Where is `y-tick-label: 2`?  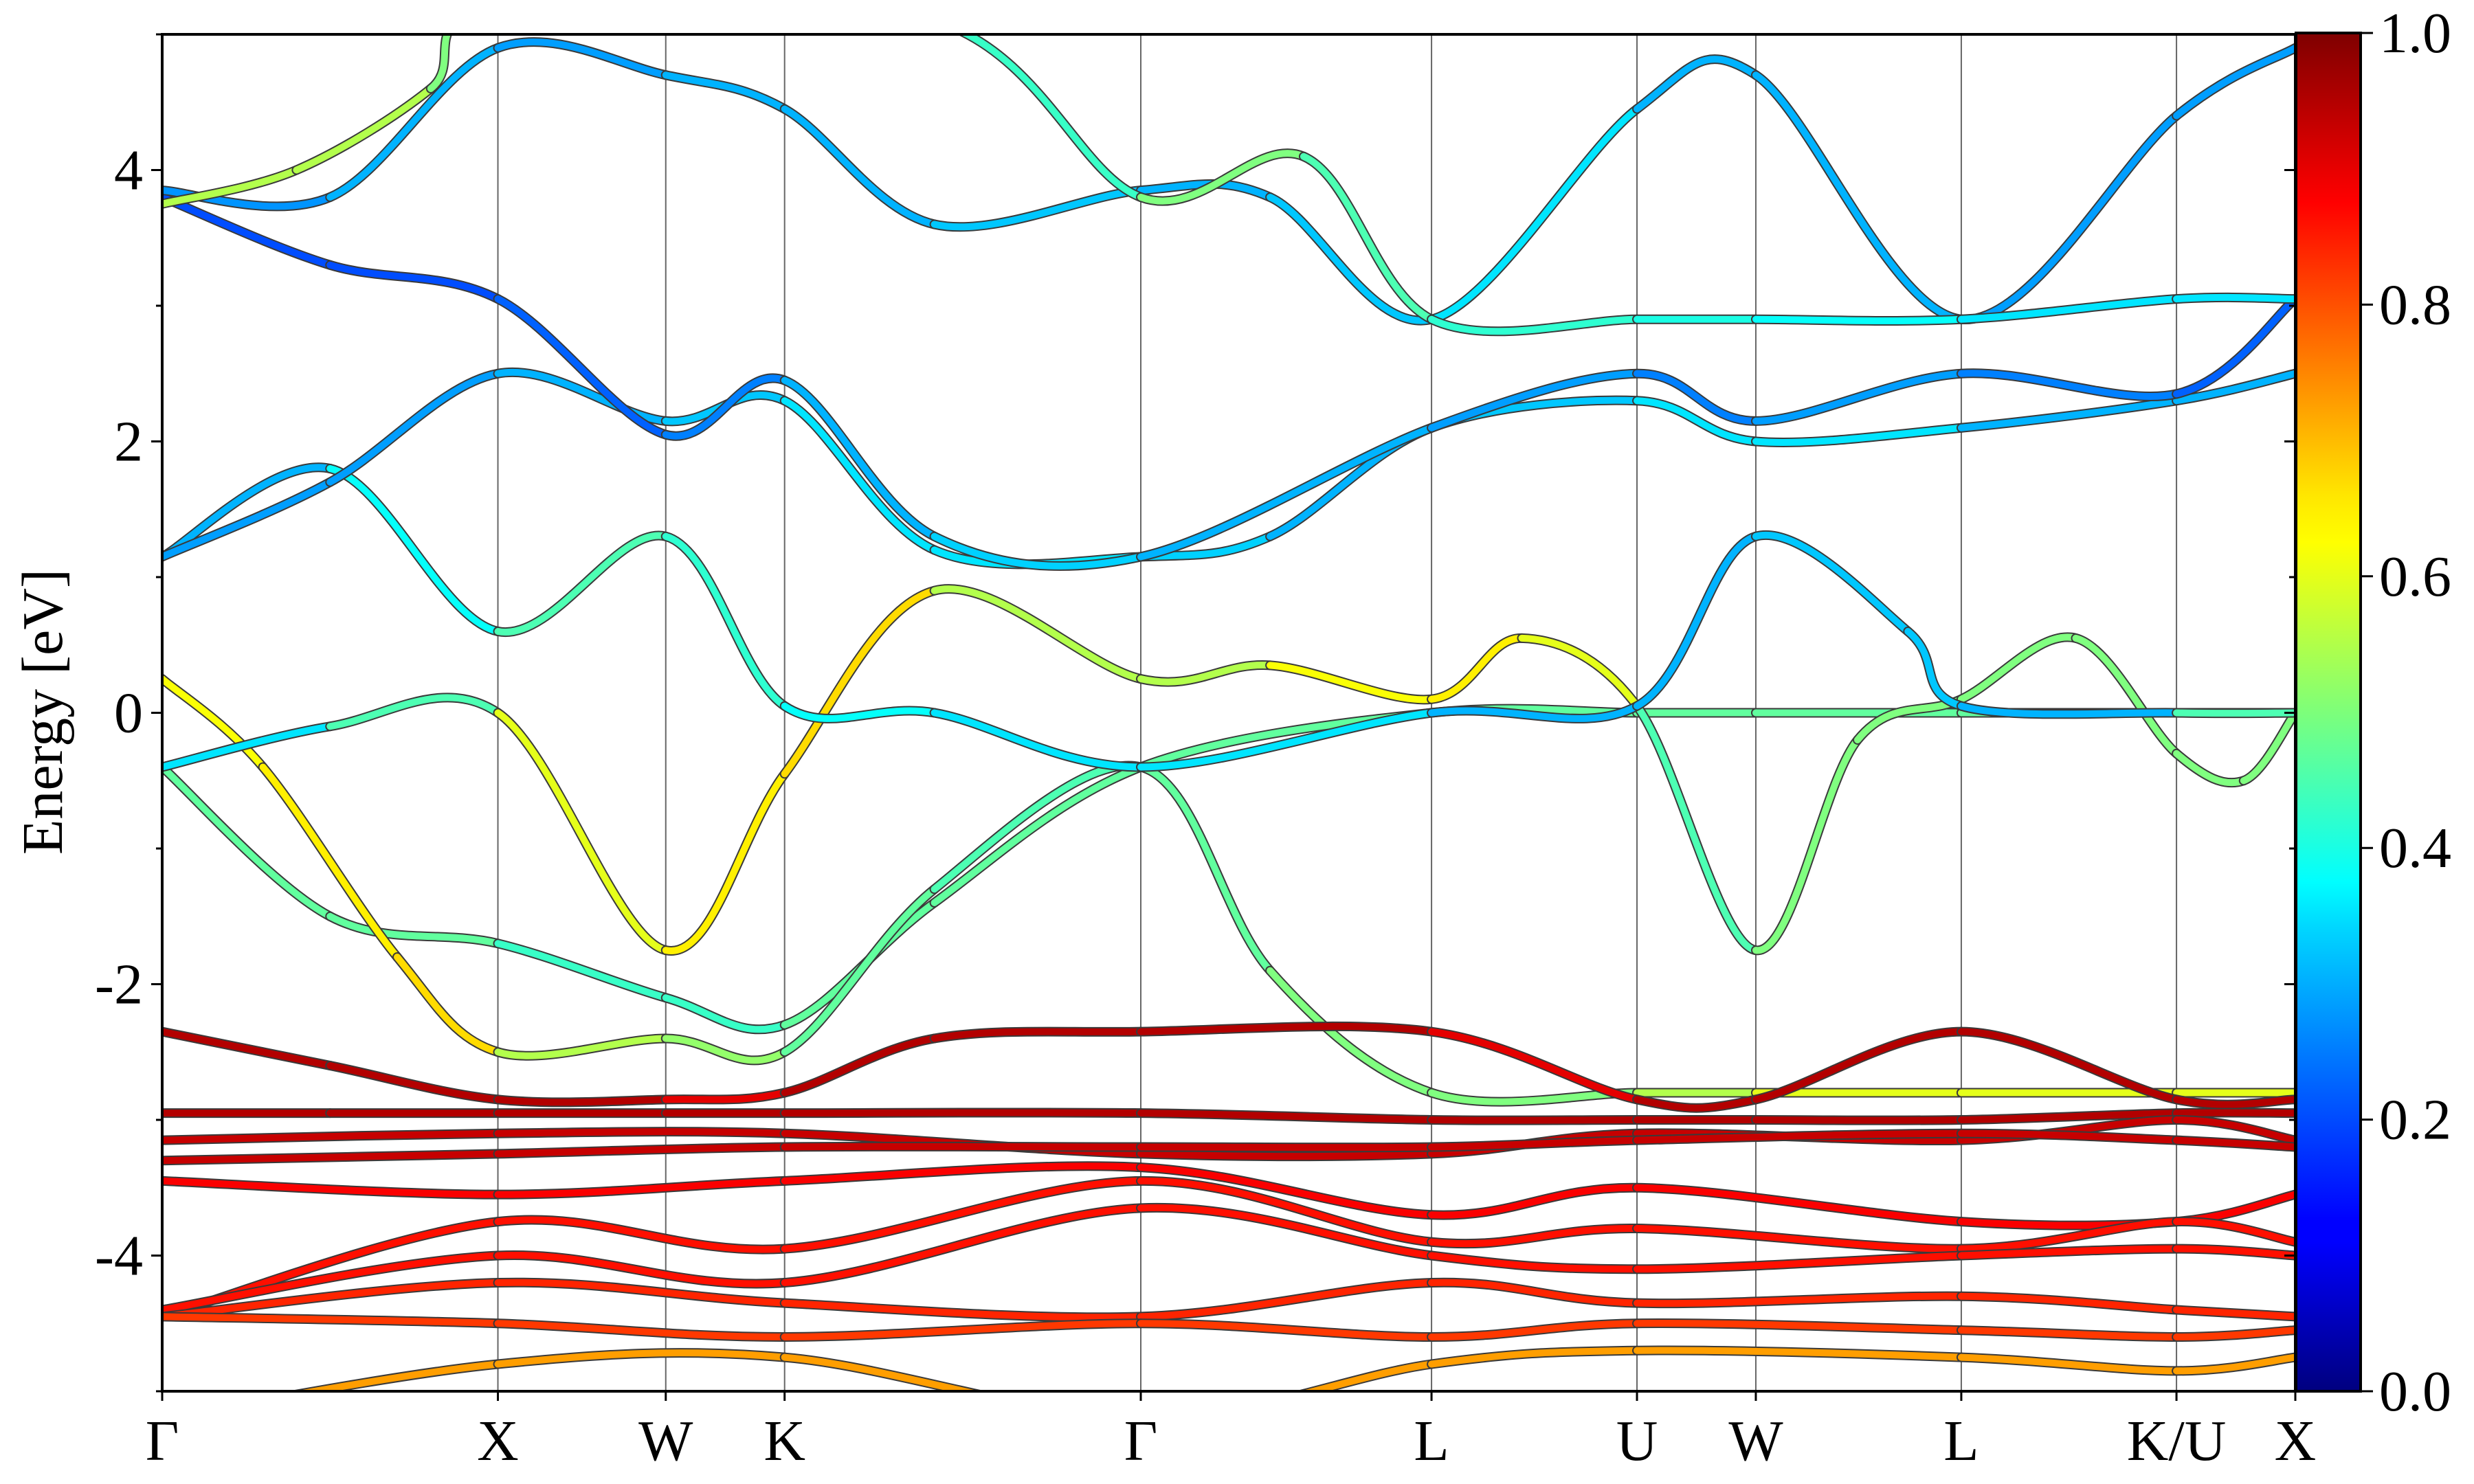 y-tick-label: 2 is located at coordinates (128, 442).